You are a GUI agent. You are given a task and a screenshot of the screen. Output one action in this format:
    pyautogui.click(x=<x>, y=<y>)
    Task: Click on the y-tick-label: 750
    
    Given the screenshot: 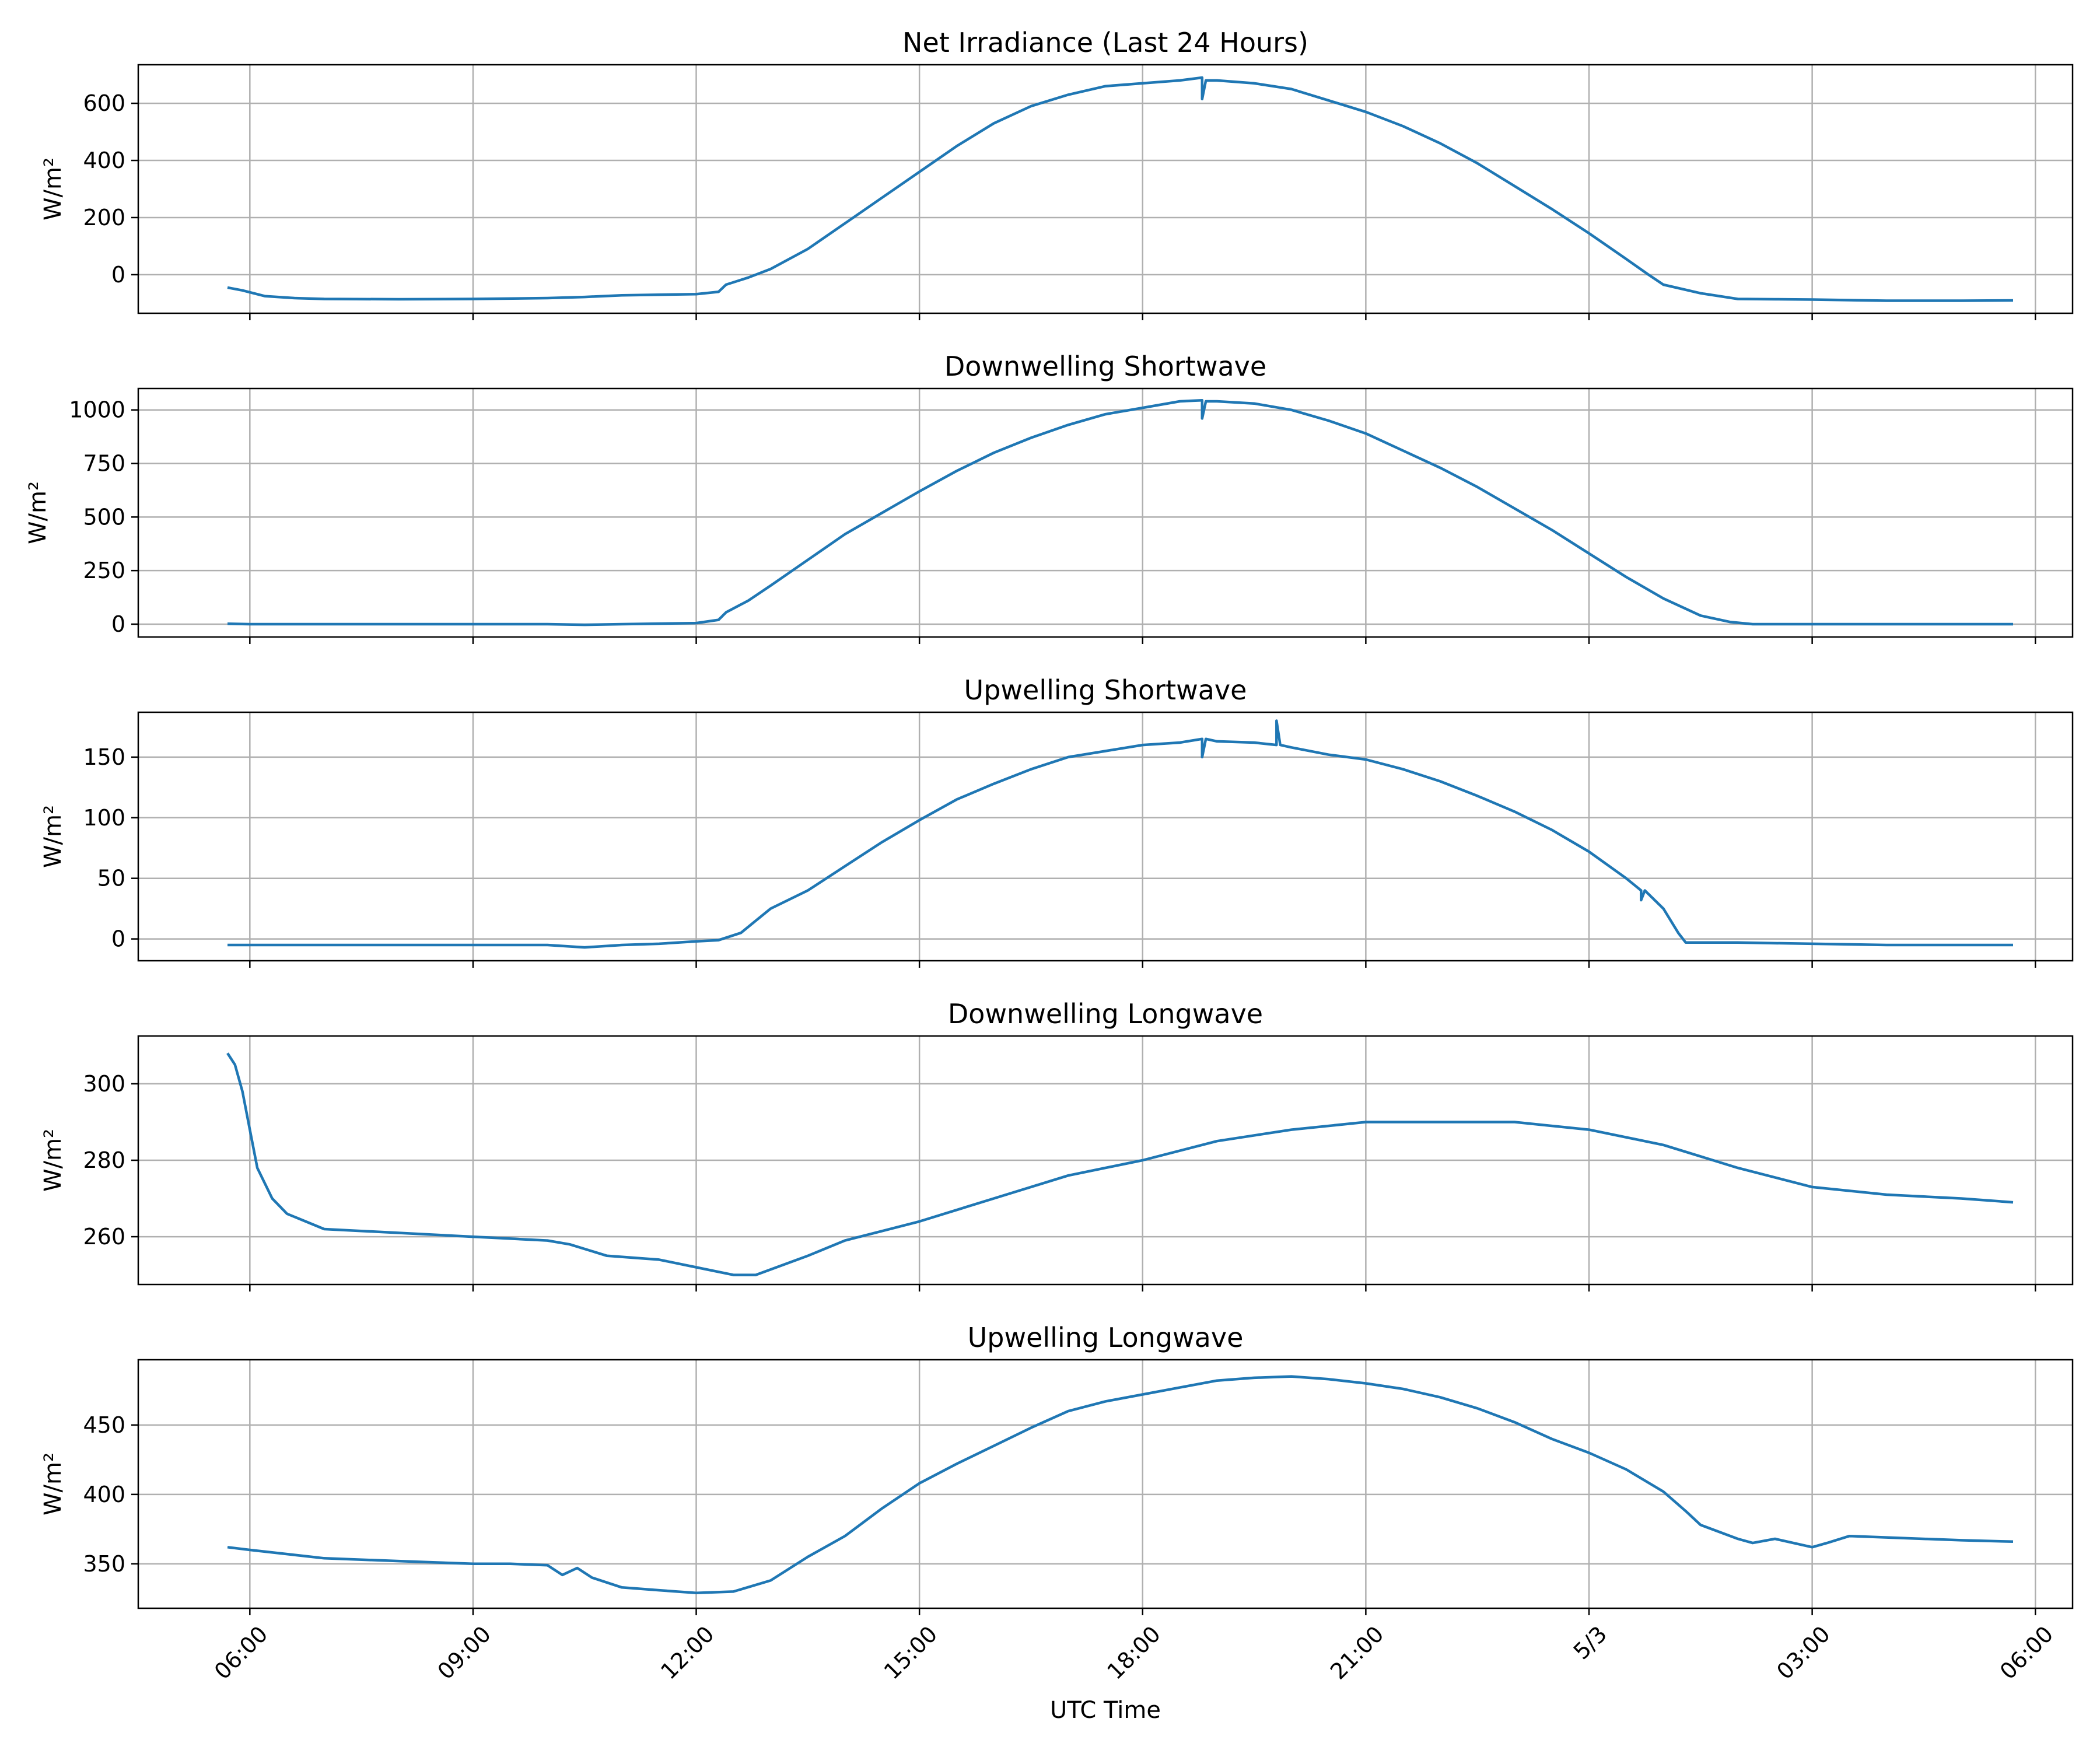 What is the action you would take?
    pyautogui.click(x=104, y=464)
    